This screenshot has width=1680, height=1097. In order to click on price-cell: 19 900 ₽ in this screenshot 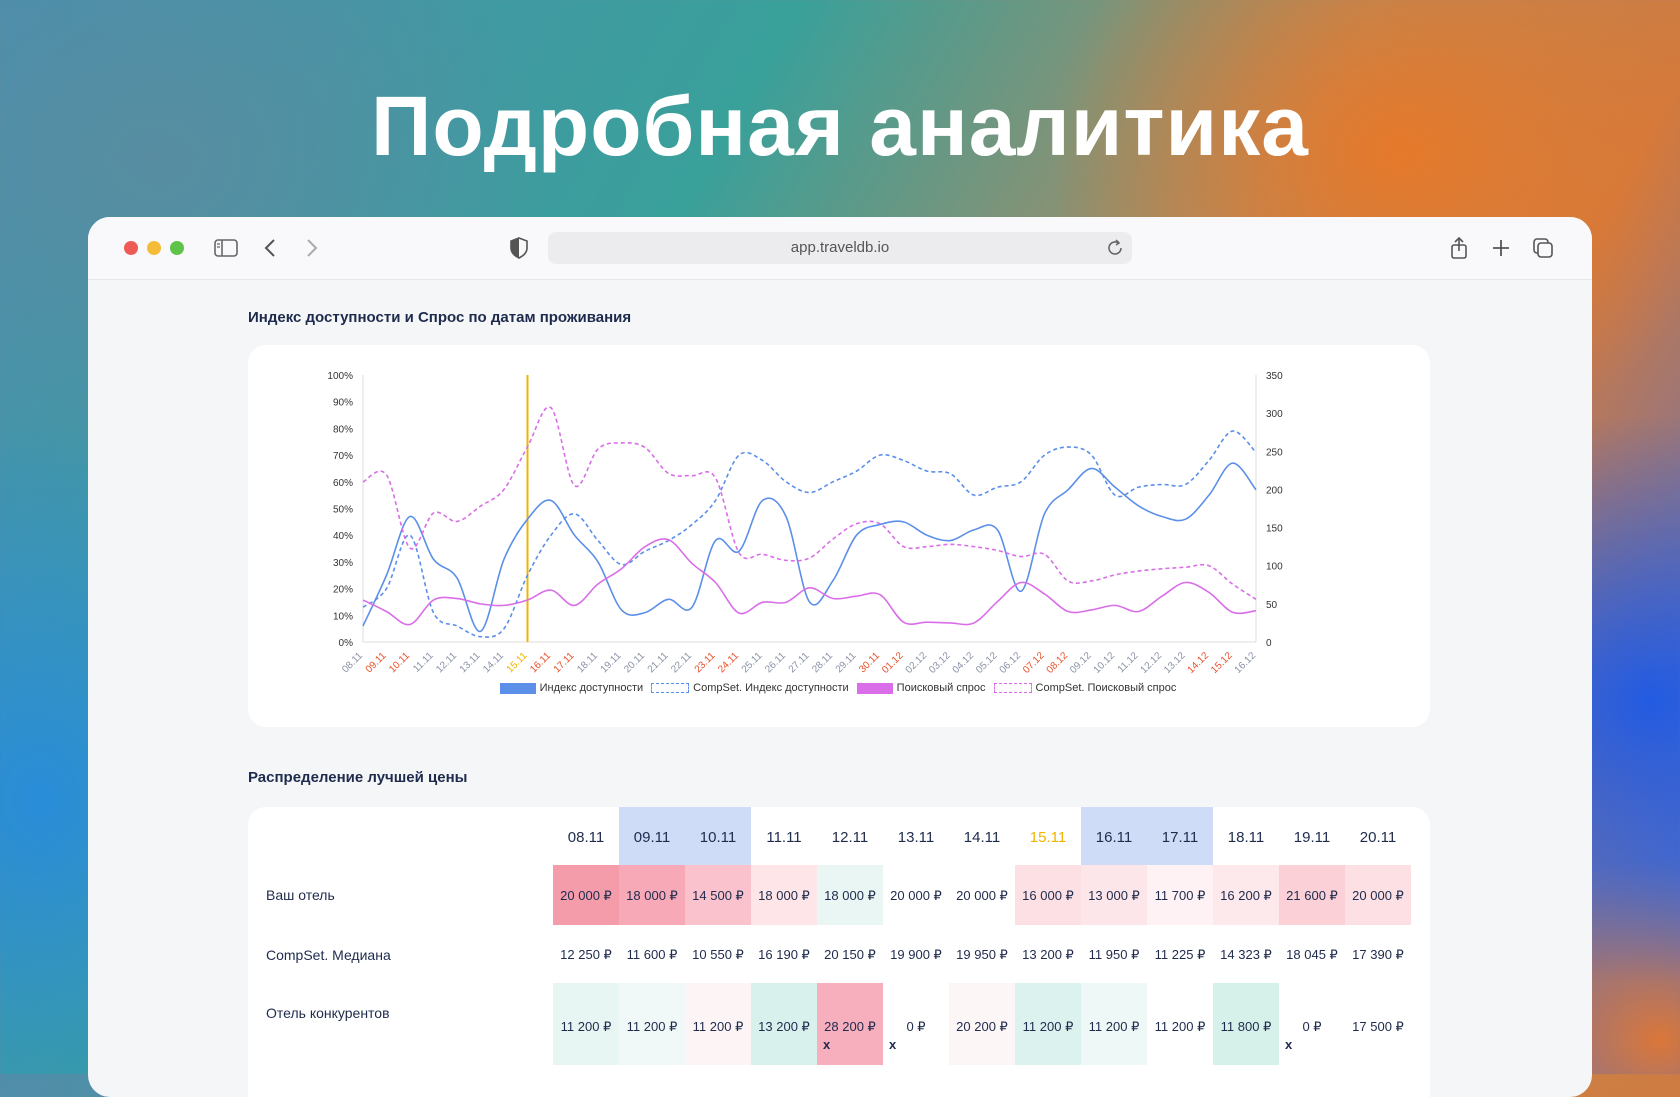, I will do `click(916, 955)`.